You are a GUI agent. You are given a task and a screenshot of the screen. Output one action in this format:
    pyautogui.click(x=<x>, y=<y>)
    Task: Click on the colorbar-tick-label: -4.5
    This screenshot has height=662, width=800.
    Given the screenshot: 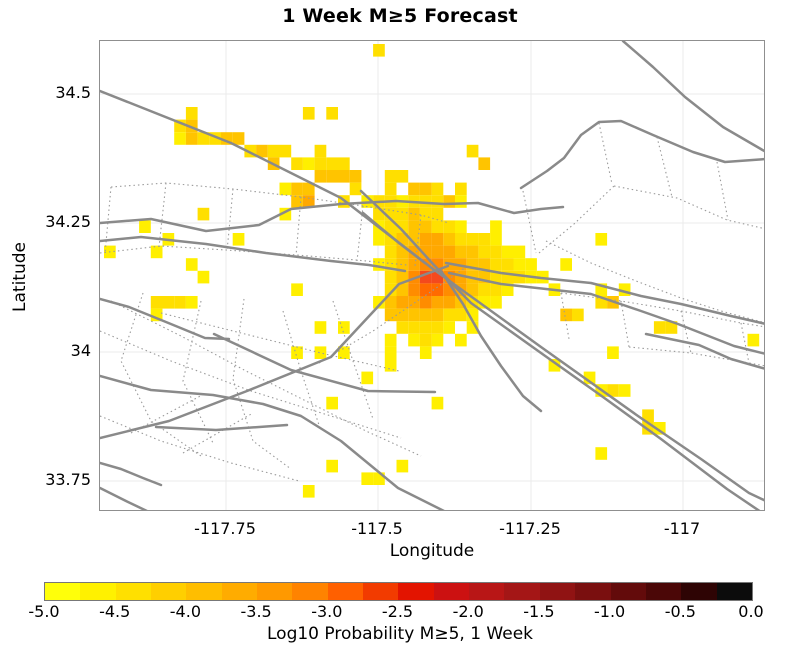 What is the action you would take?
    pyautogui.click(x=115, y=611)
    